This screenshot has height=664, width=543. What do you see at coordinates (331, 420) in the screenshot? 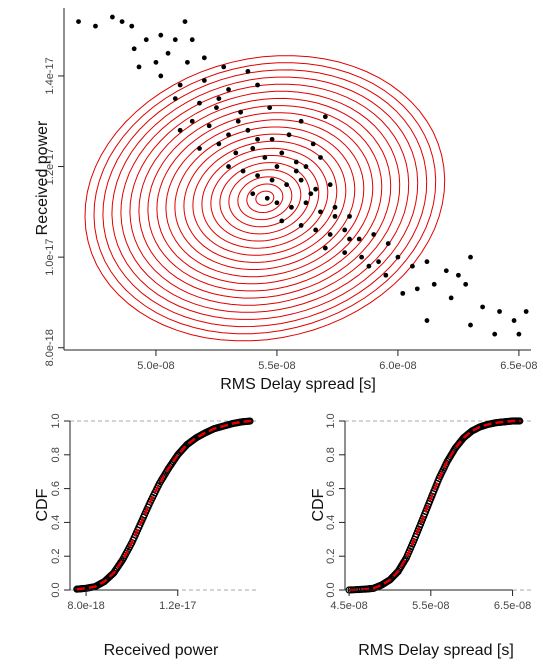
I see `cdf-delay-y-tick-label: 1.0` at bounding box center [331, 420].